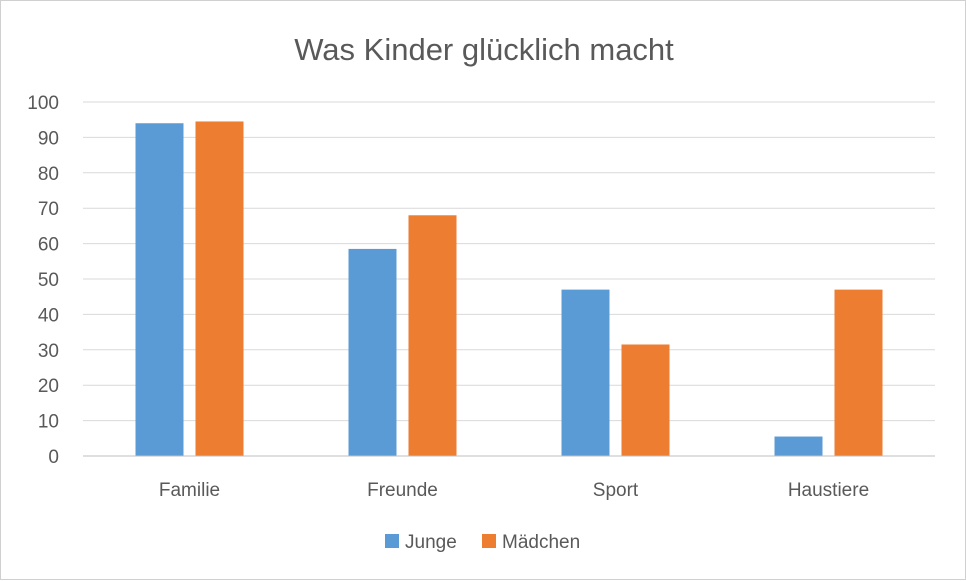  Describe the element at coordinates (189, 490) in the screenshot. I see `x-category-label: Familie` at that location.